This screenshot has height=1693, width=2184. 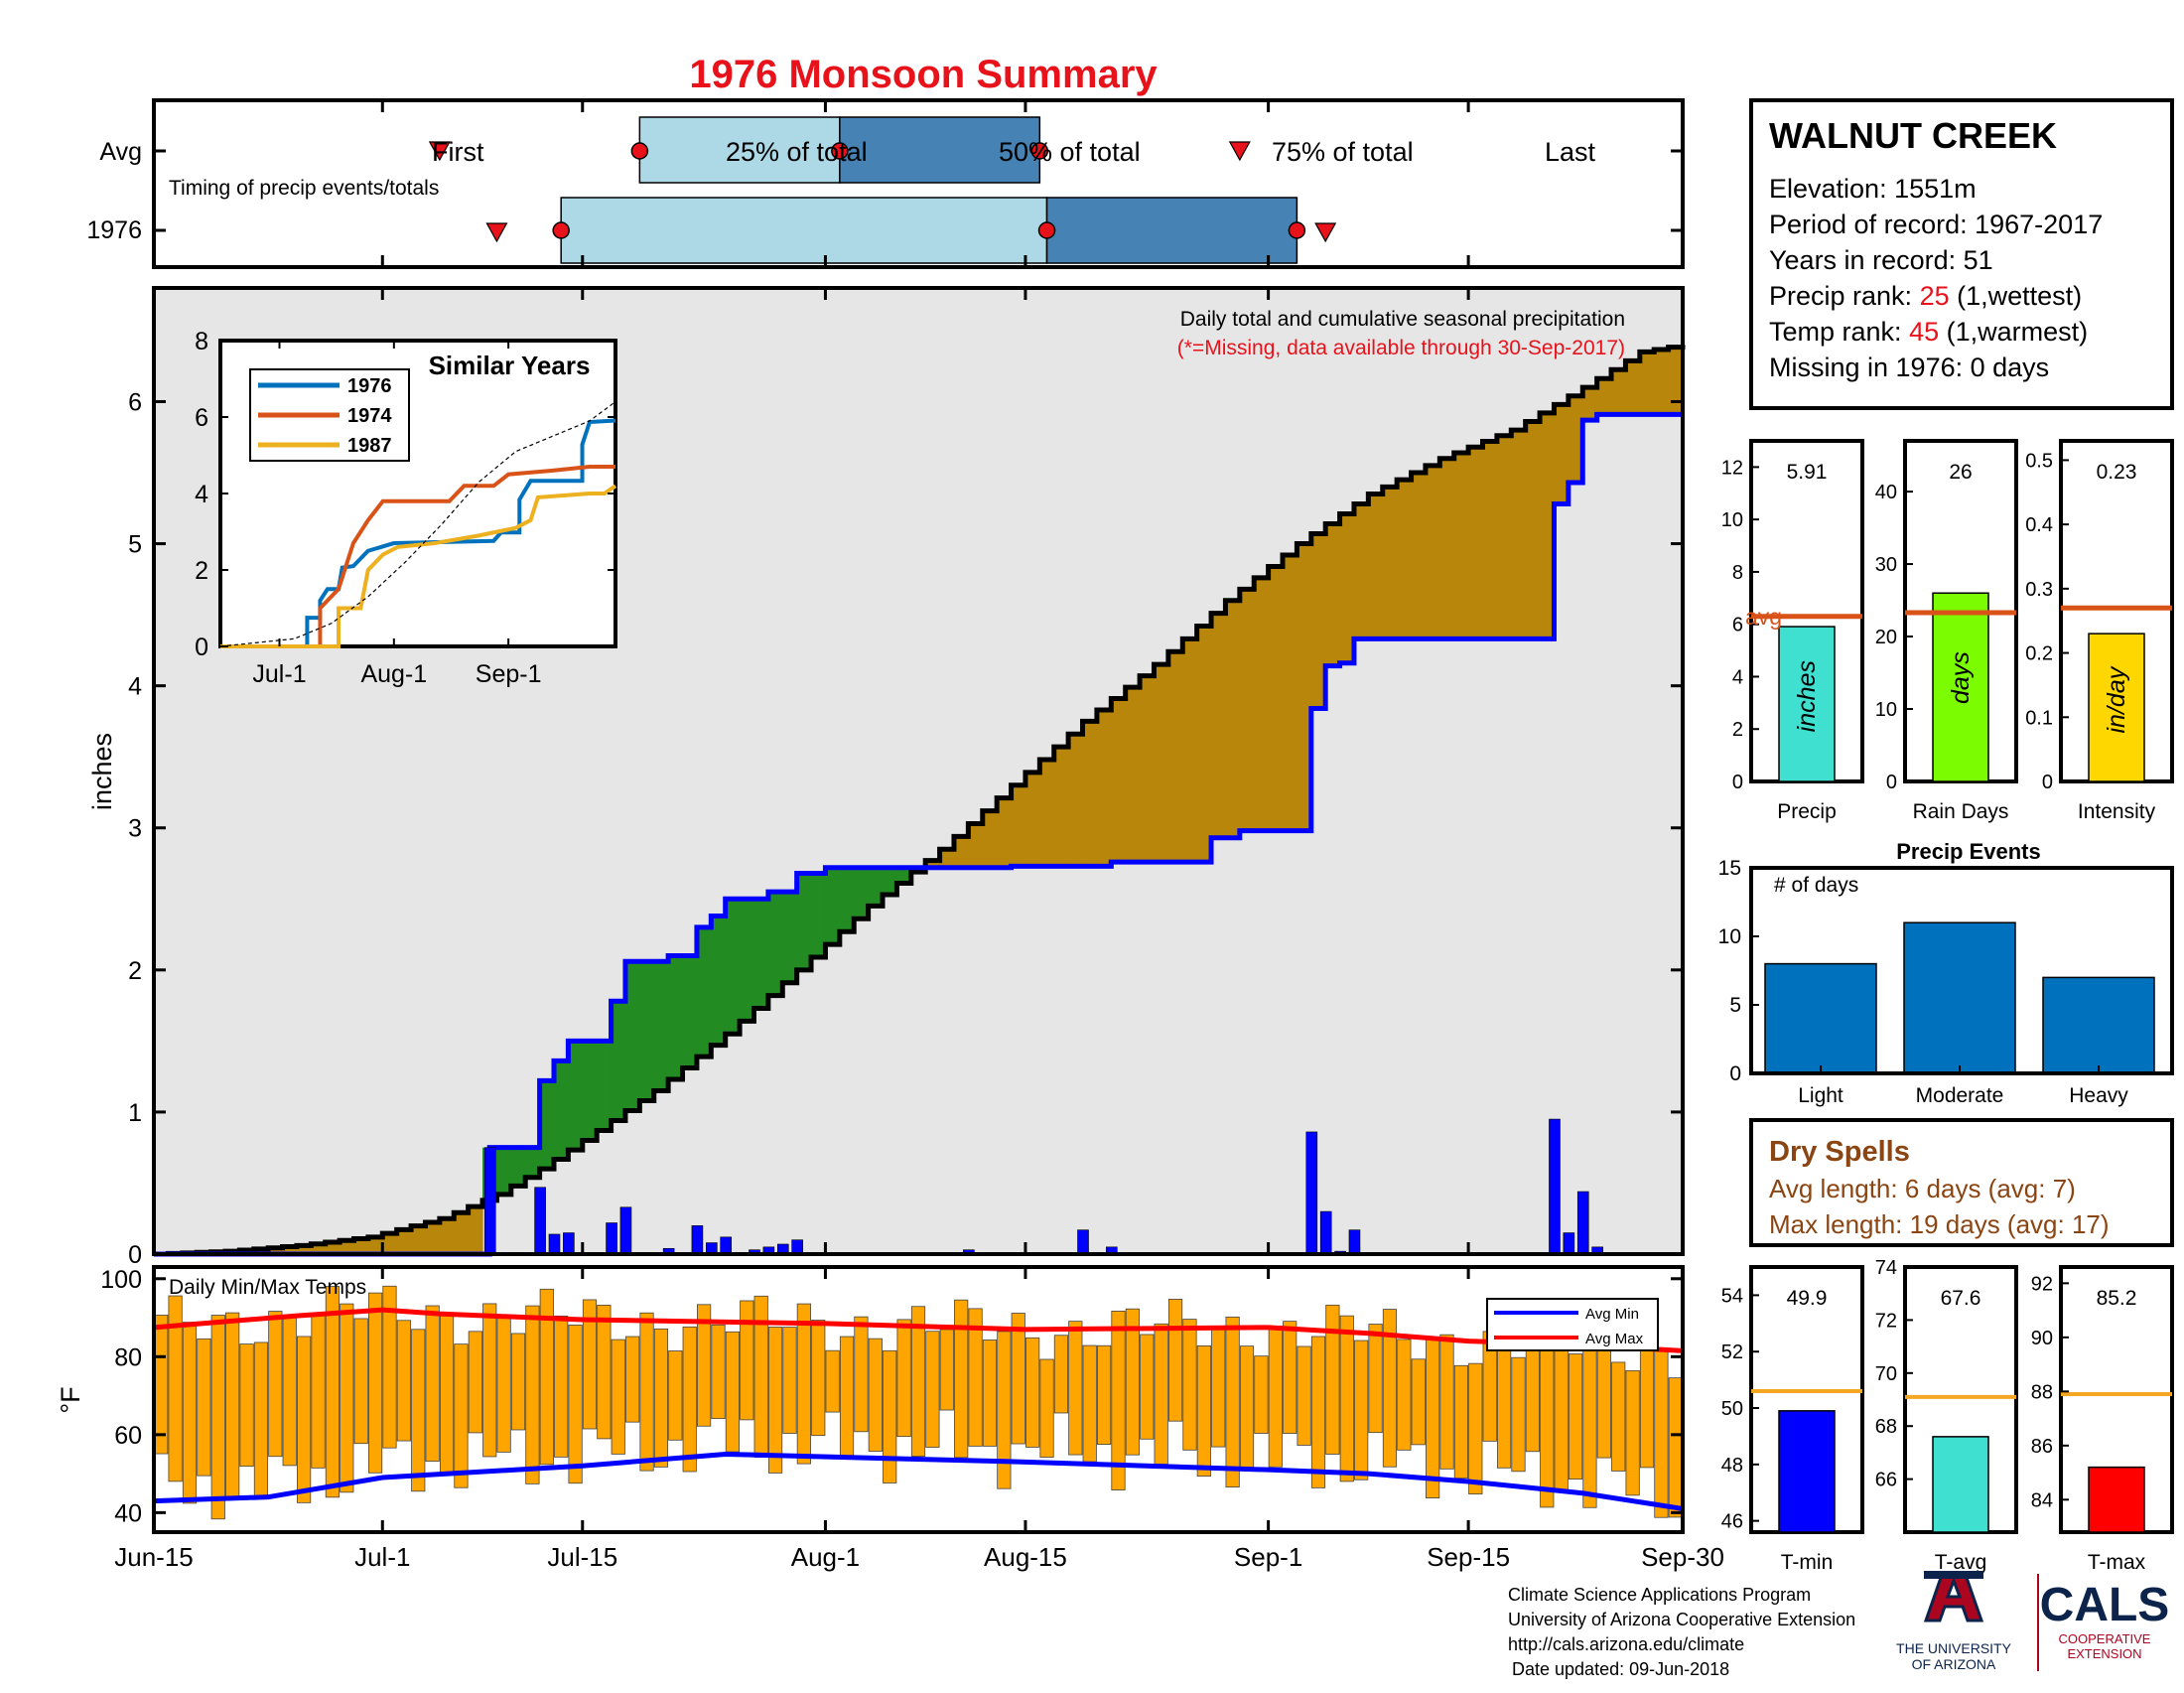 What do you see at coordinates (940, 150) in the screenshot?
I see `avg-q2-box` at bounding box center [940, 150].